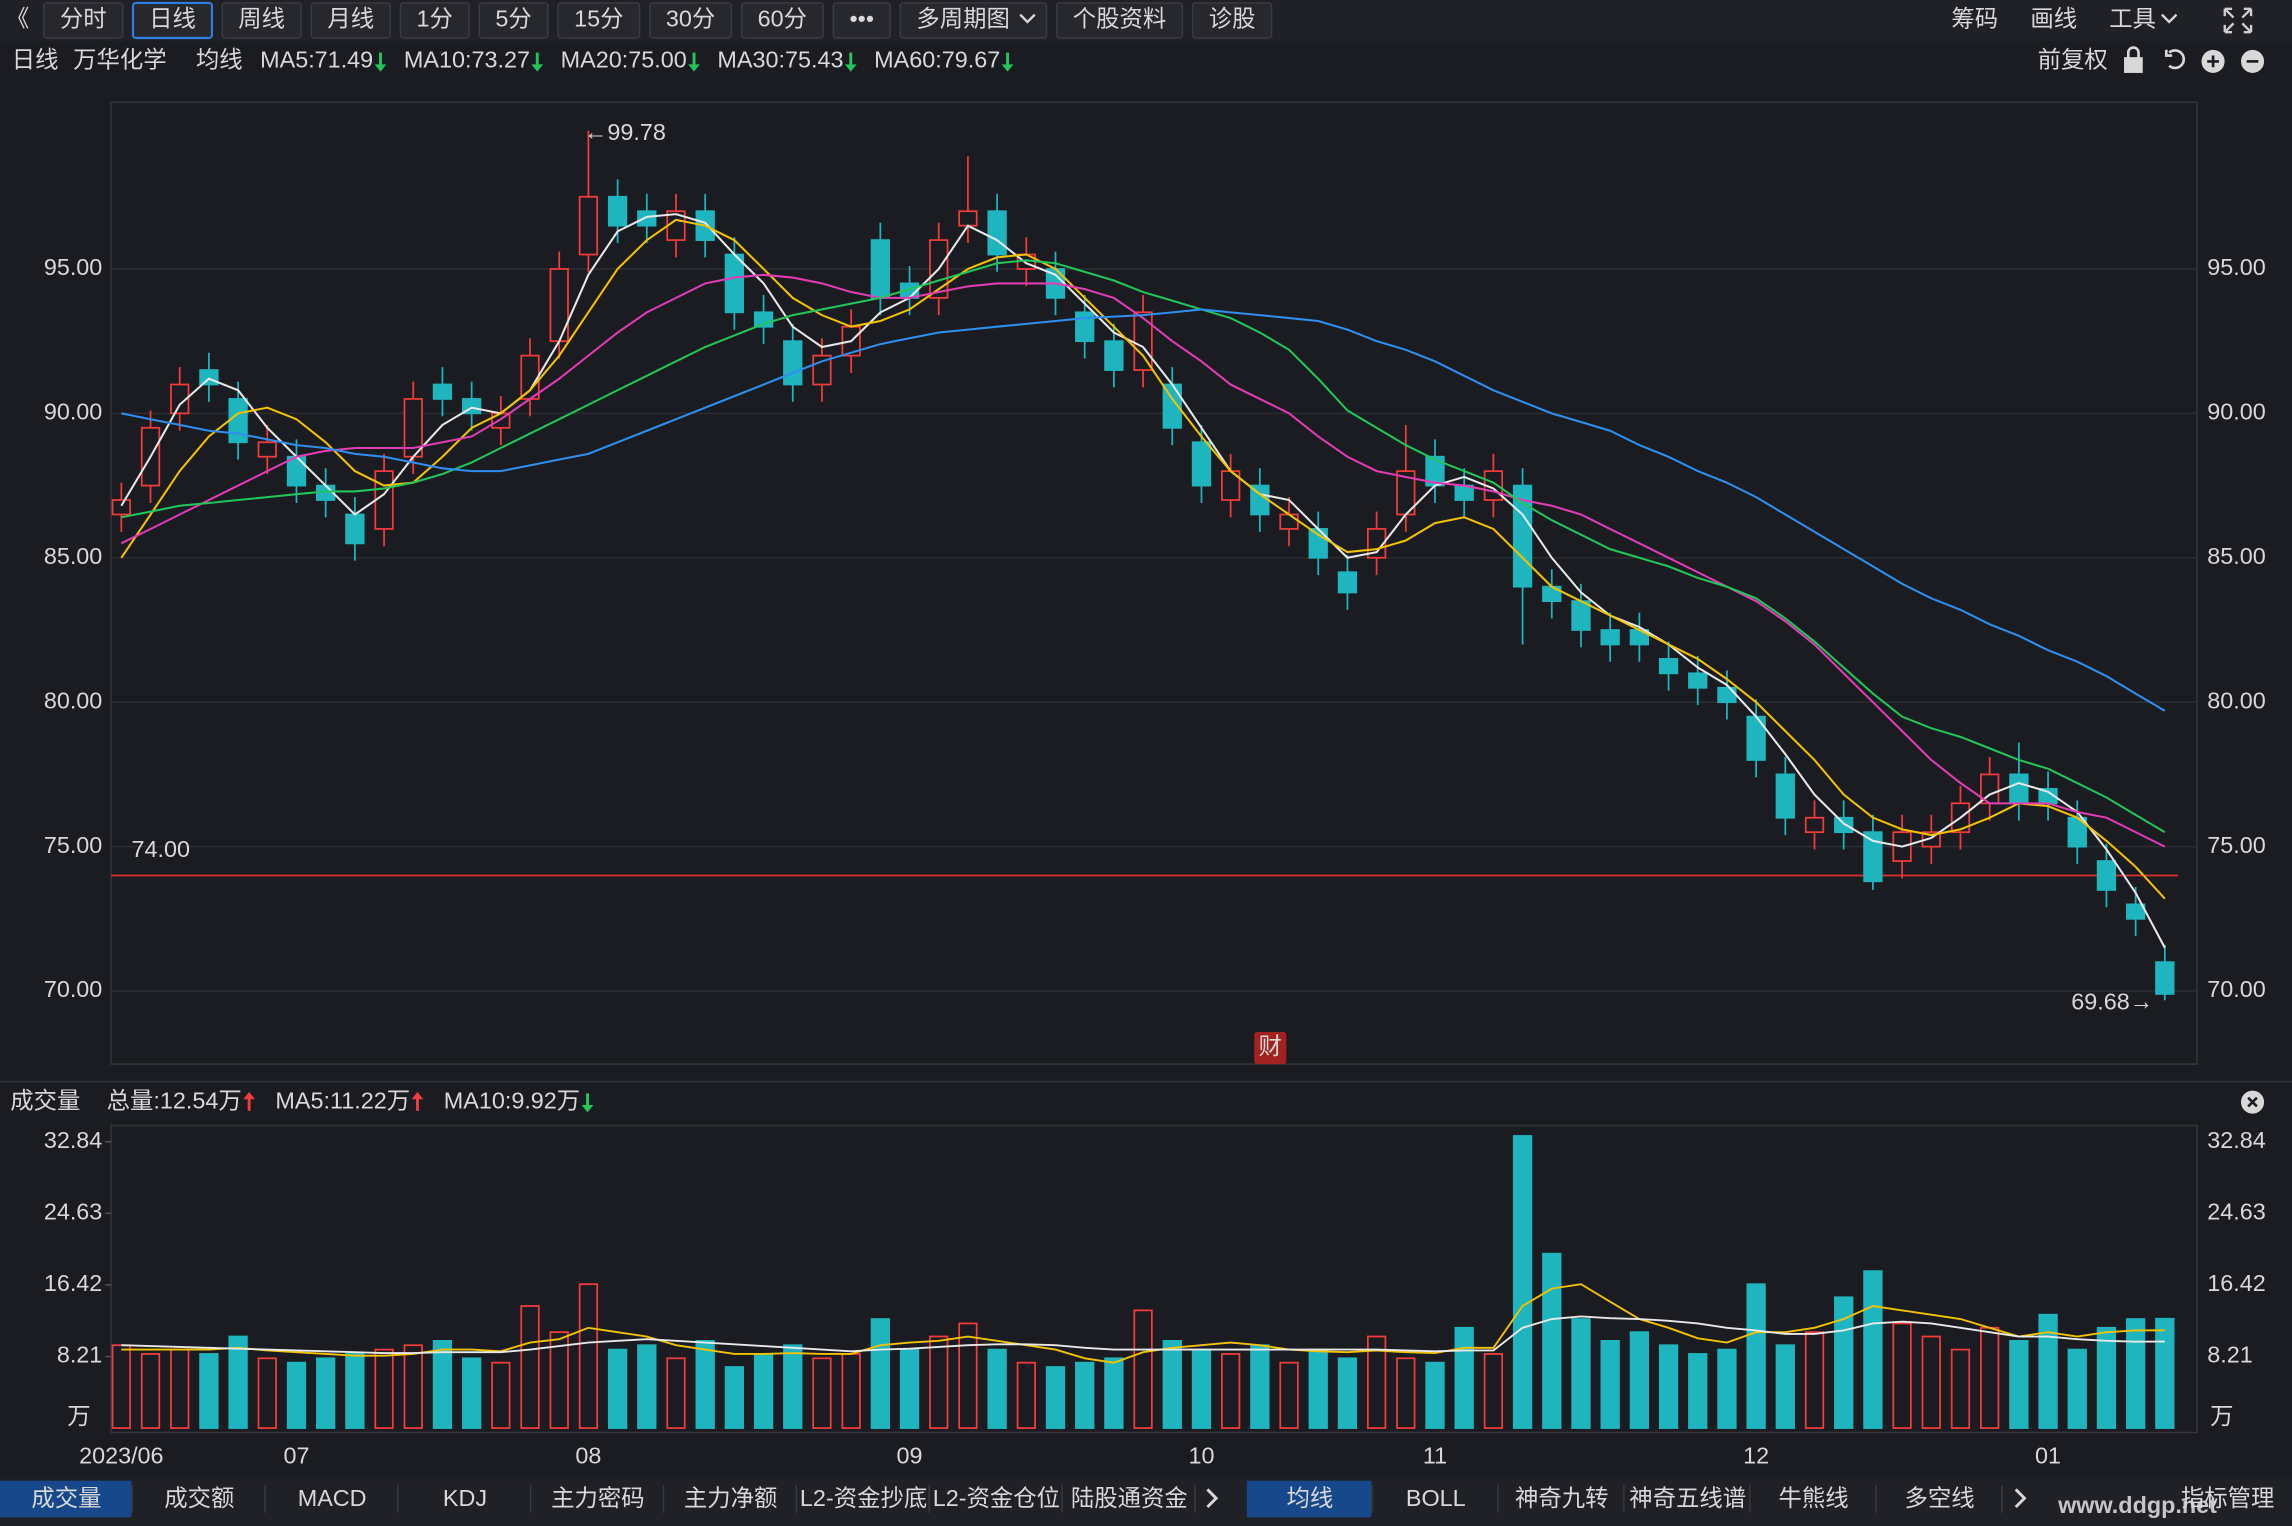 The height and width of the screenshot is (1526, 2292). What do you see at coordinates (2236, 1283) in the screenshot?
I see `volume-tick-label-right: 16.42` at bounding box center [2236, 1283].